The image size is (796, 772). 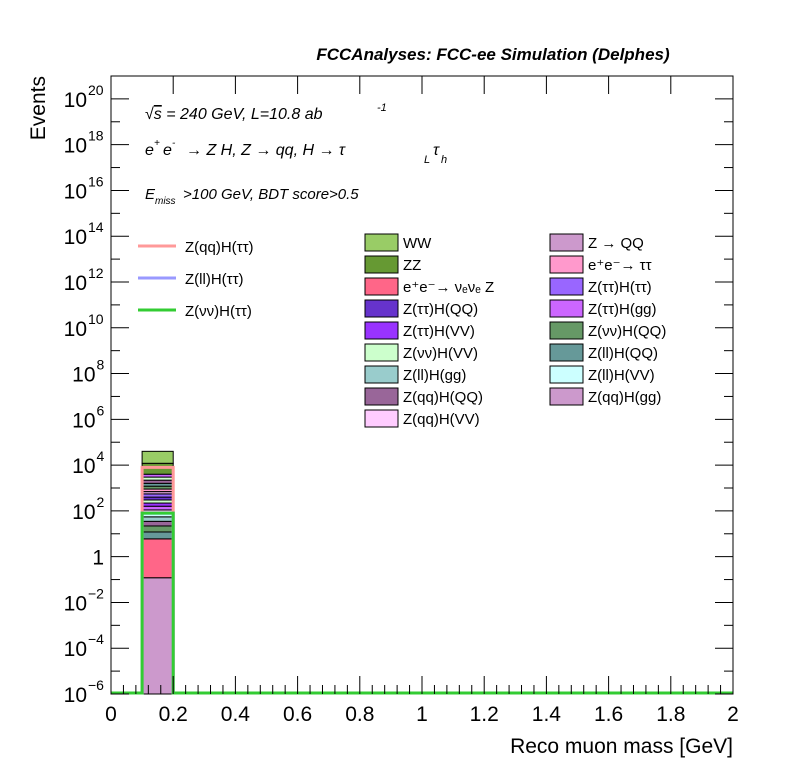 I want to click on svg-text: 8, so click(x=101, y=365).